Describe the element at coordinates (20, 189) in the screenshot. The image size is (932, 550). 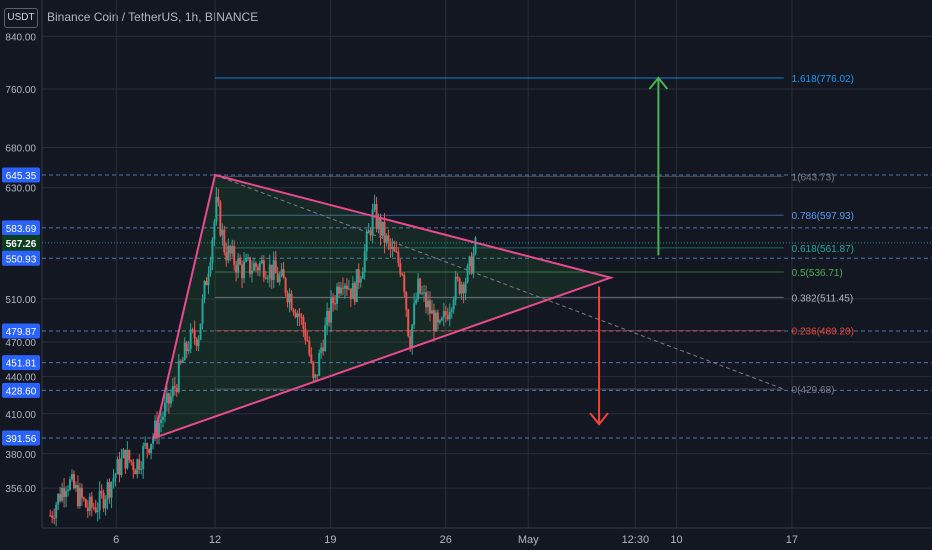
I see `y-tick-label: 630.00` at that location.